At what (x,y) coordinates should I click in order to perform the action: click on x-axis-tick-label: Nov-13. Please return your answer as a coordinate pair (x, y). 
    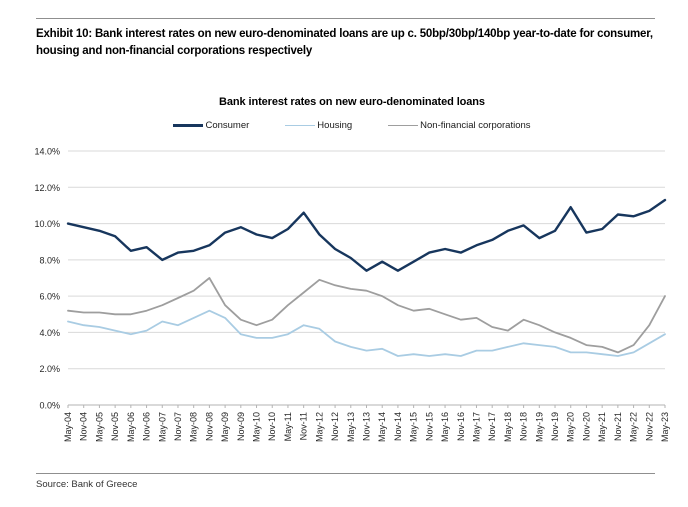
    Looking at the image, I should click on (367, 426).